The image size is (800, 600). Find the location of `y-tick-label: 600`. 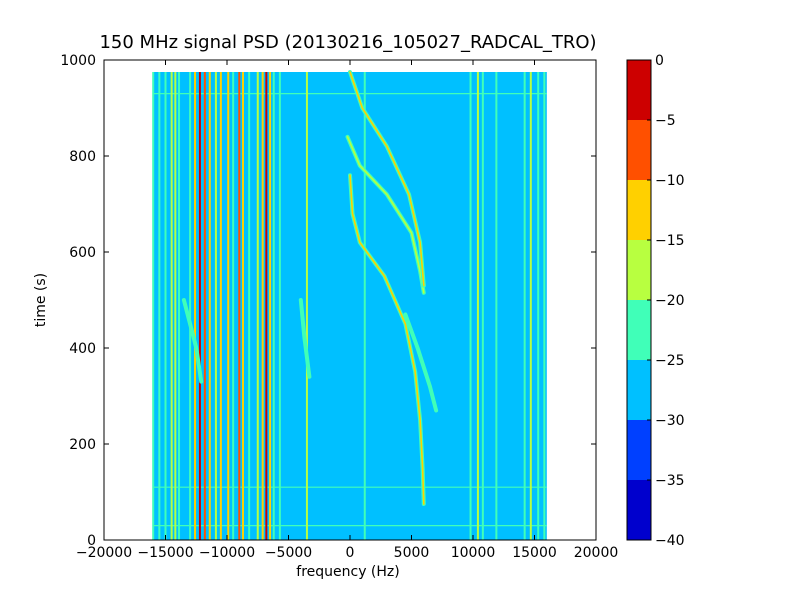

y-tick-label: 600 is located at coordinates (82, 253).